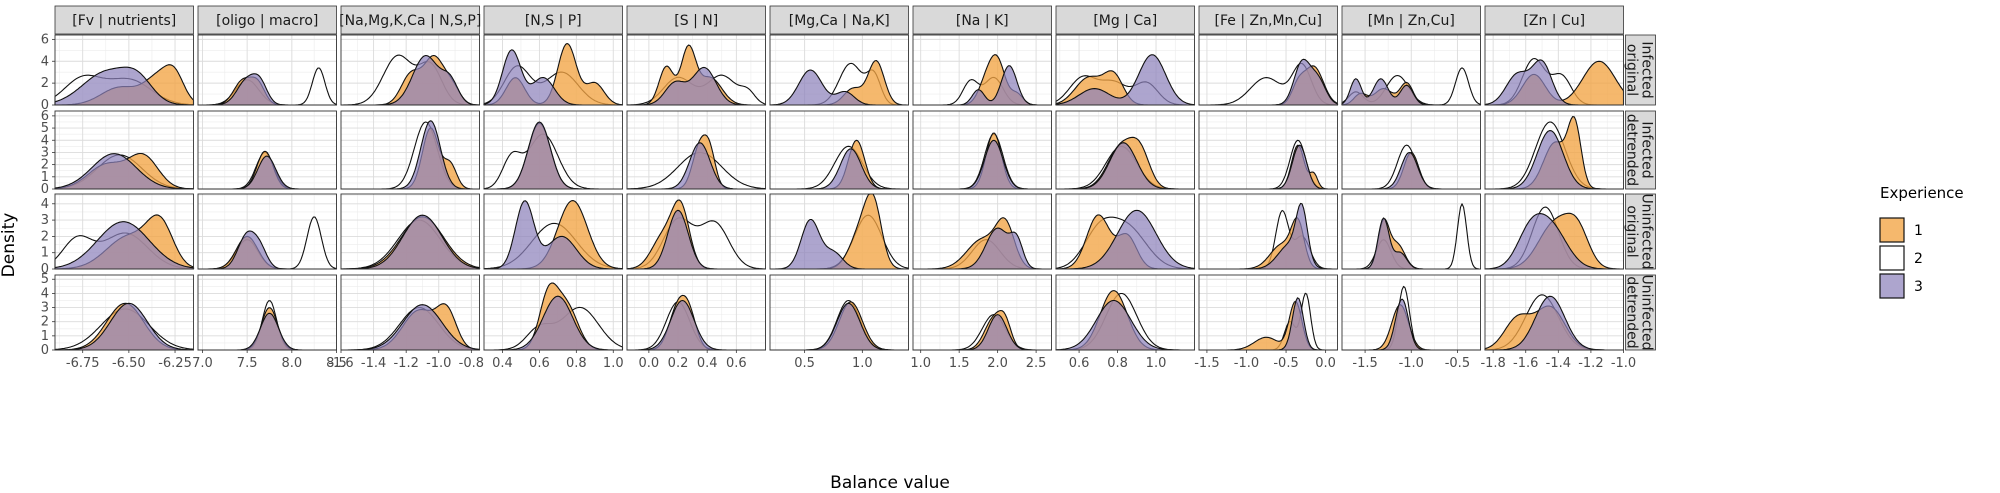 Image resolution: width=2000 pixels, height=493 pixels. What do you see at coordinates (1558, 363) in the screenshot?
I see `x-tick-label: -1.4` at bounding box center [1558, 363].